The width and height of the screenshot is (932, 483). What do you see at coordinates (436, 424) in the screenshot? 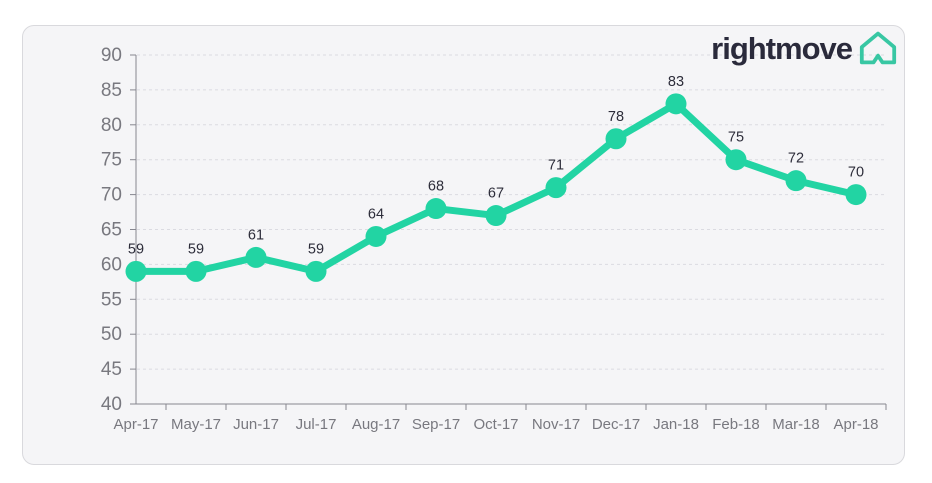
I see `x-axis-label: Sep-17` at bounding box center [436, 424].